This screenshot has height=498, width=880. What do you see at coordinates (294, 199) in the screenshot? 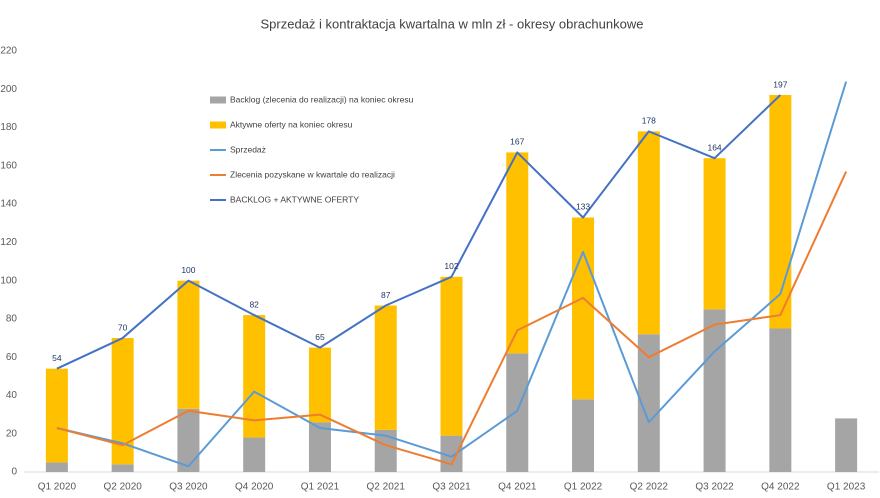
I see `legend-label: BACKLOG + AKTYWNE OFERTY` at bounding box center [294, 199].